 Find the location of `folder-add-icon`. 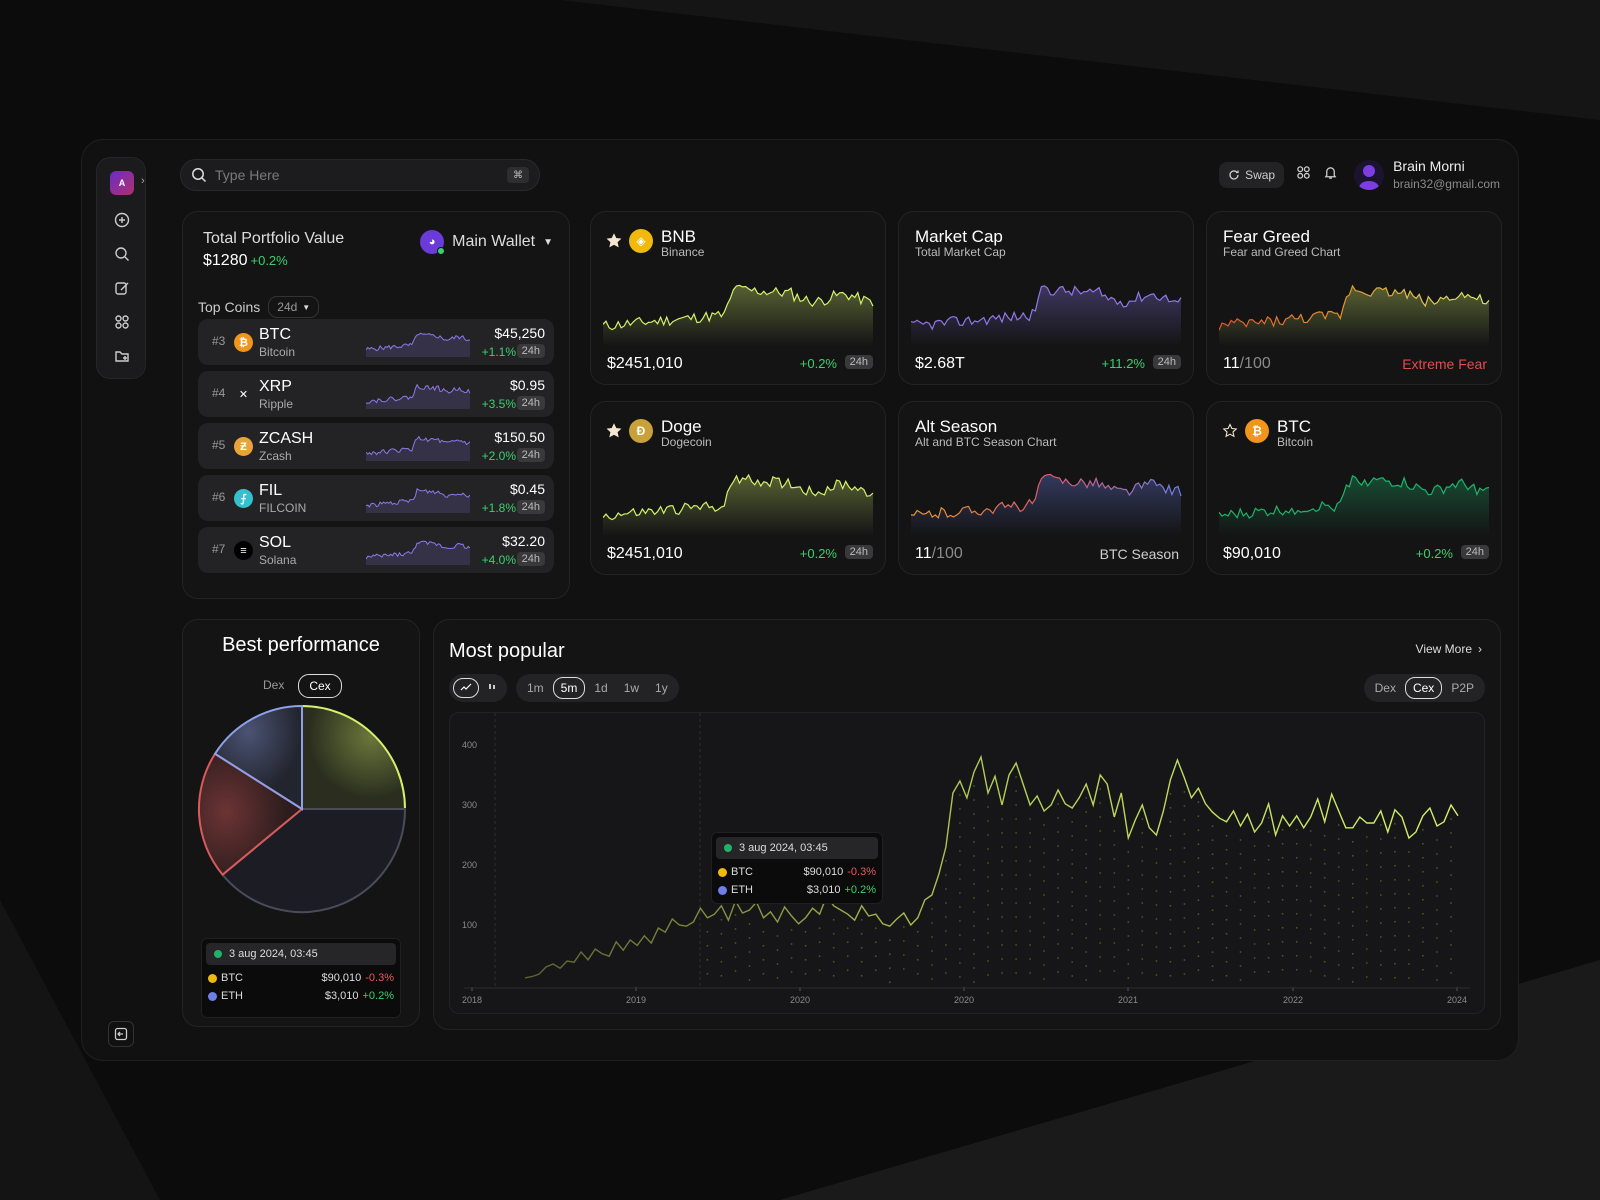

folder-add-icon is located at coordinates (122, 356).